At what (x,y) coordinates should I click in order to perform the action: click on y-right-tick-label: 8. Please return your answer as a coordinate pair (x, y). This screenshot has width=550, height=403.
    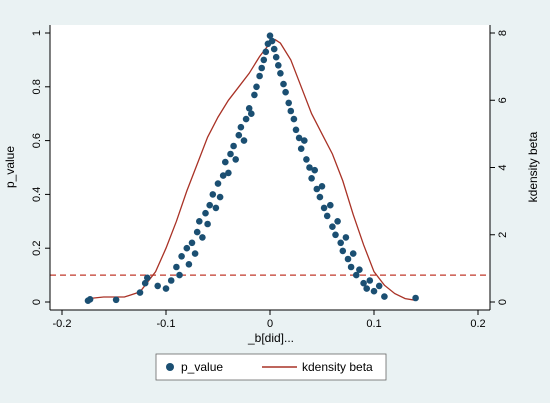
    Looking at the image, I should click on (503, 33).